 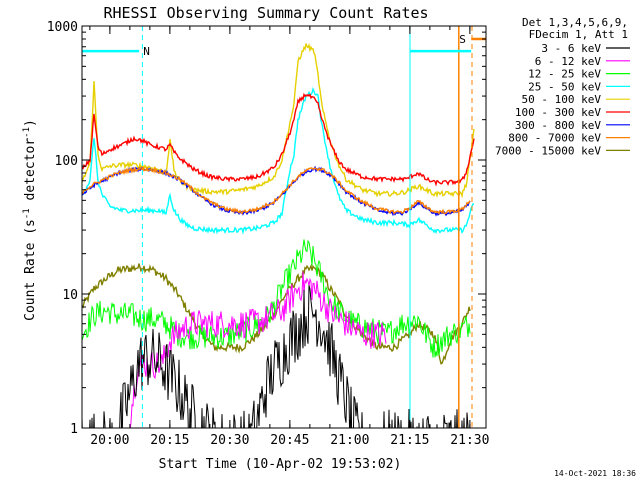 I want to click on y-tick-label: 1000, so click(x=62, y=27).